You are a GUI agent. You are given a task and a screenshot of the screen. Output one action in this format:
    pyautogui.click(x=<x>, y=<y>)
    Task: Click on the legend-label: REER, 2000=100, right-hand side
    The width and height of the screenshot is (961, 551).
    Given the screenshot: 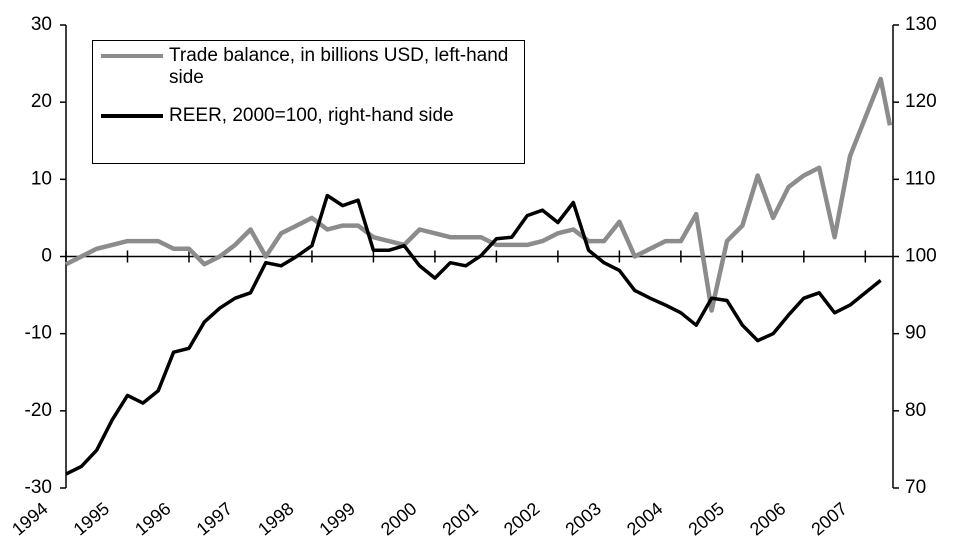 What is the action you would take?
    pyautogui.click(x=311, y=115)
    